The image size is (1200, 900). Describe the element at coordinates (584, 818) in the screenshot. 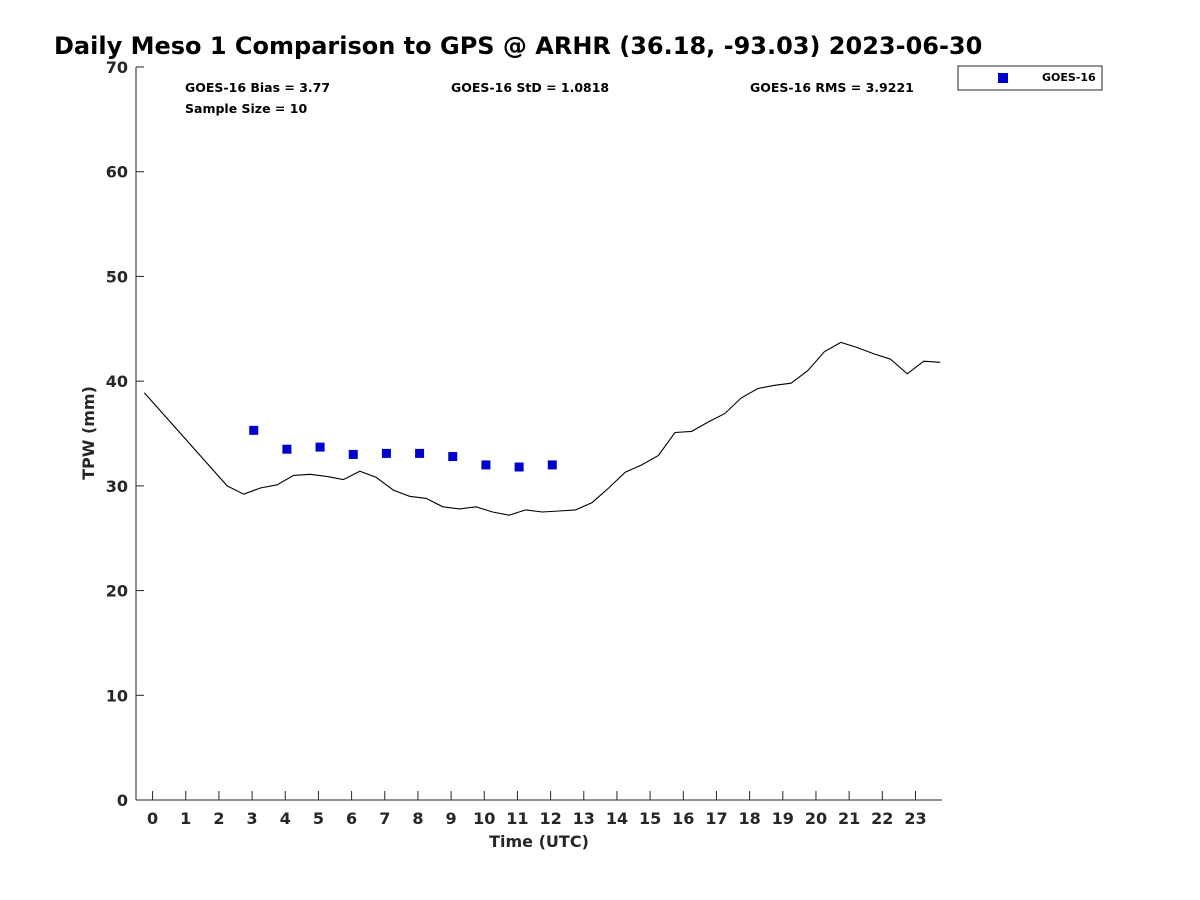

I see `x-tick-label: 13` at that location.